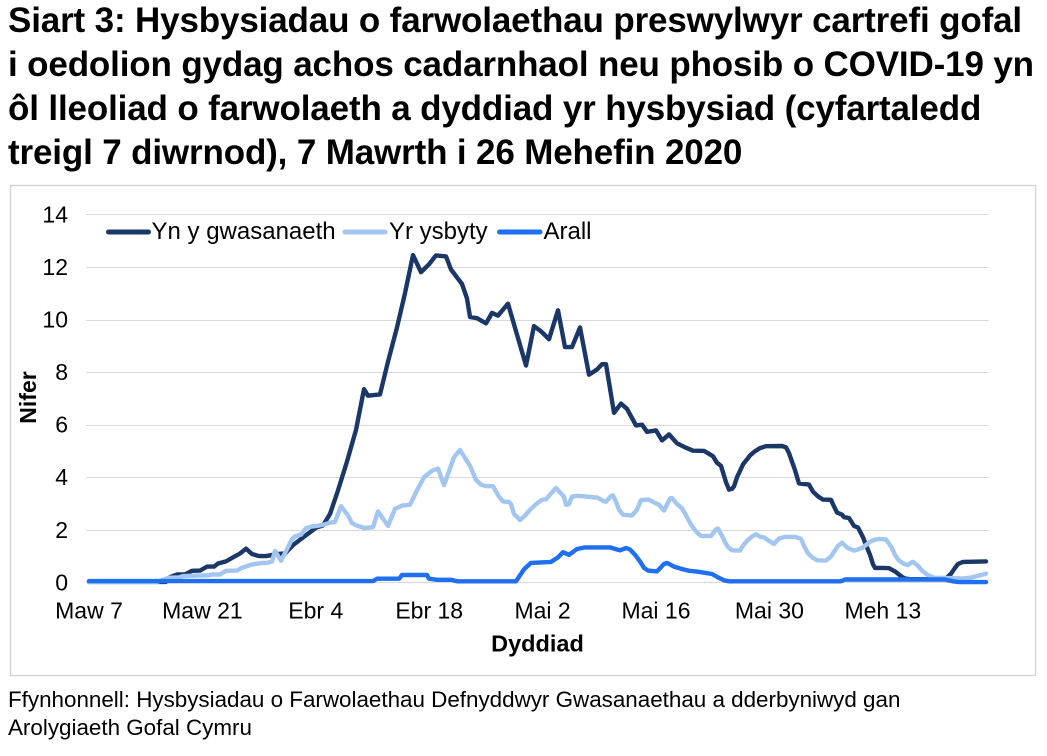 The image size is (1047, 756). What do you see at coordinates (55, 214) in the screenshot?
I see `svg-text: 14` at bounding box center [55, 214].